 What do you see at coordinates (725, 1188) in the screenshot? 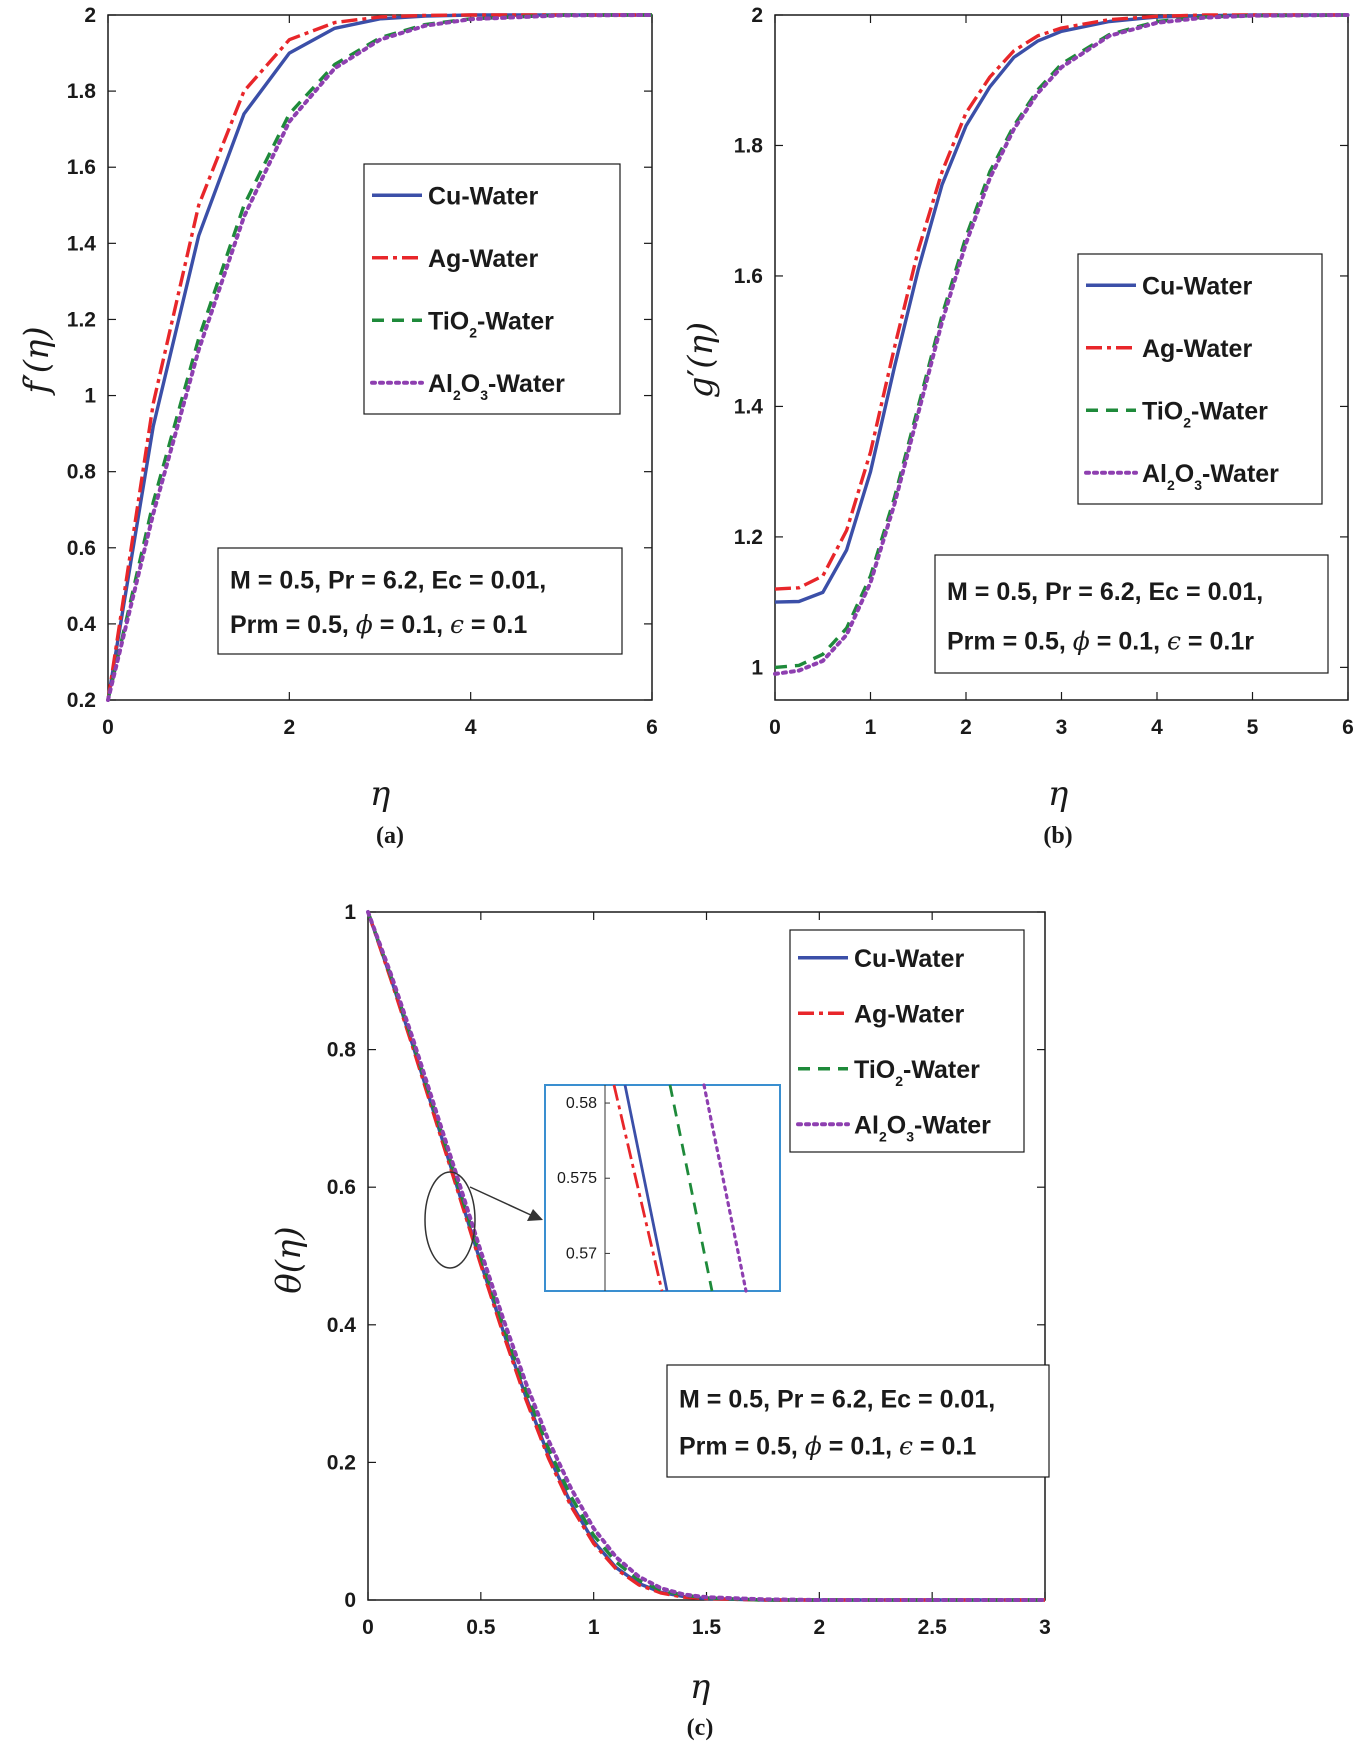
I see `inset-line-al2o3` at bounding box center [725, 1188].